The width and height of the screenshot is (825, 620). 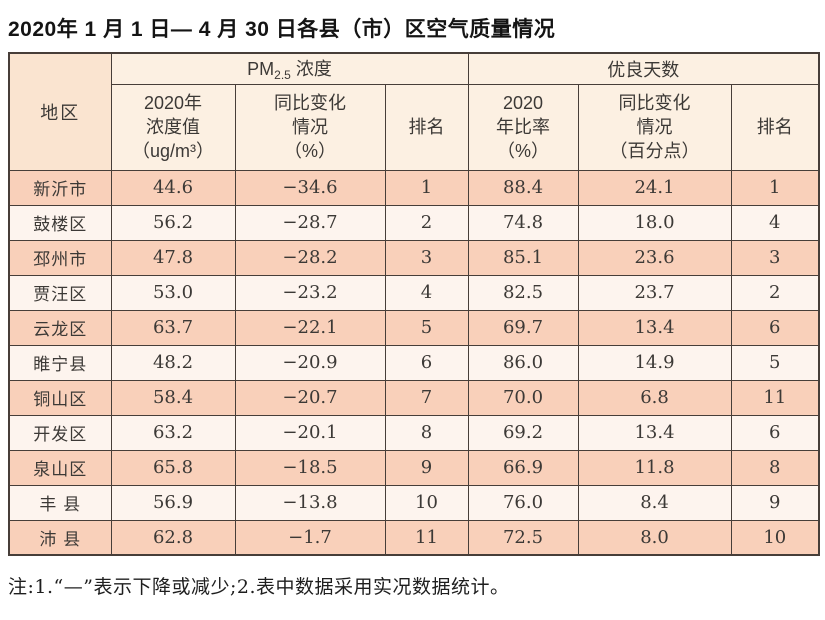 I want to click on pm25-rank-cell: 2, so click(x=426, y=222).